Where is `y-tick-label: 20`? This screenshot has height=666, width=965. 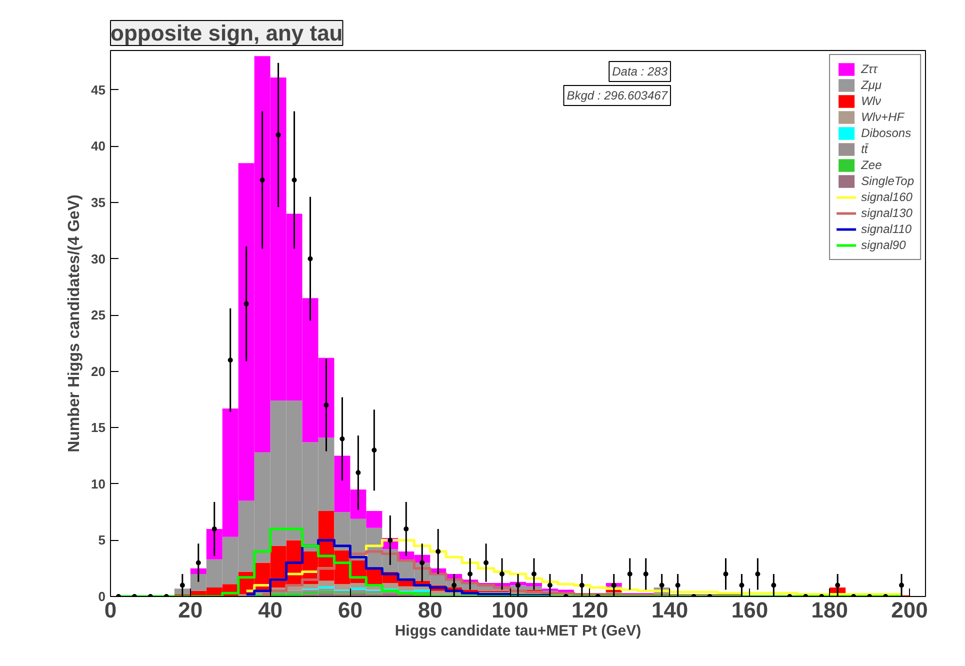
y-tick-label: 20 is located at coordinates (98, 371).